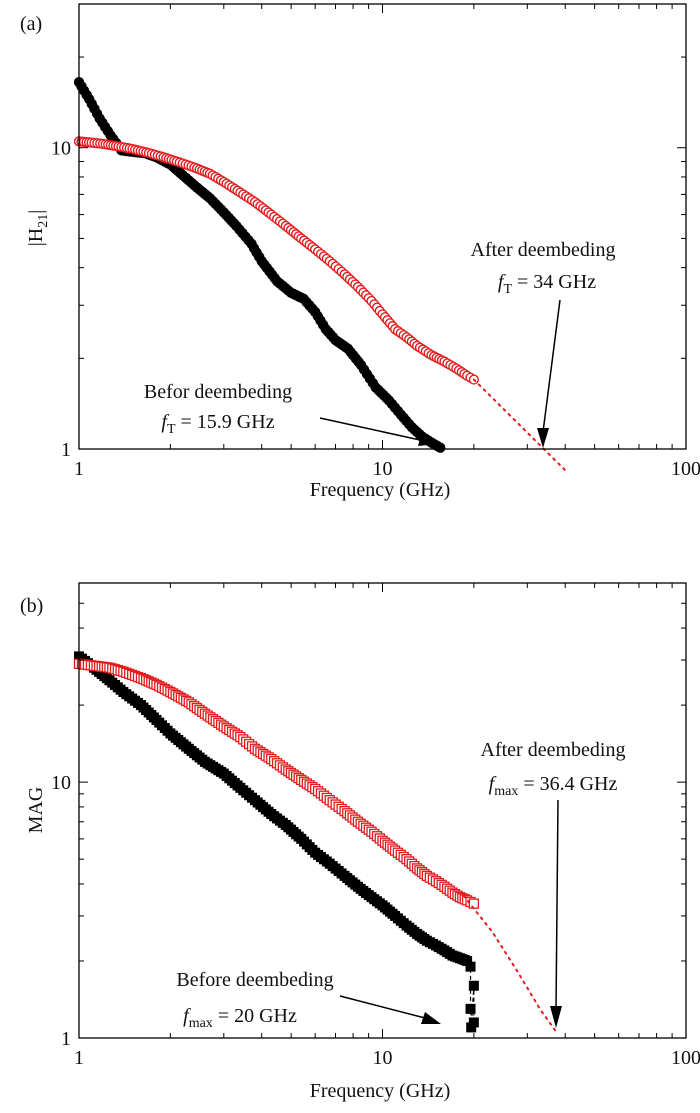 The width and height of the screenshot is (700, 1113). Describe the element at coordinates (440, 447) in the screenshot. I see `panel-a-before-point` at that location.